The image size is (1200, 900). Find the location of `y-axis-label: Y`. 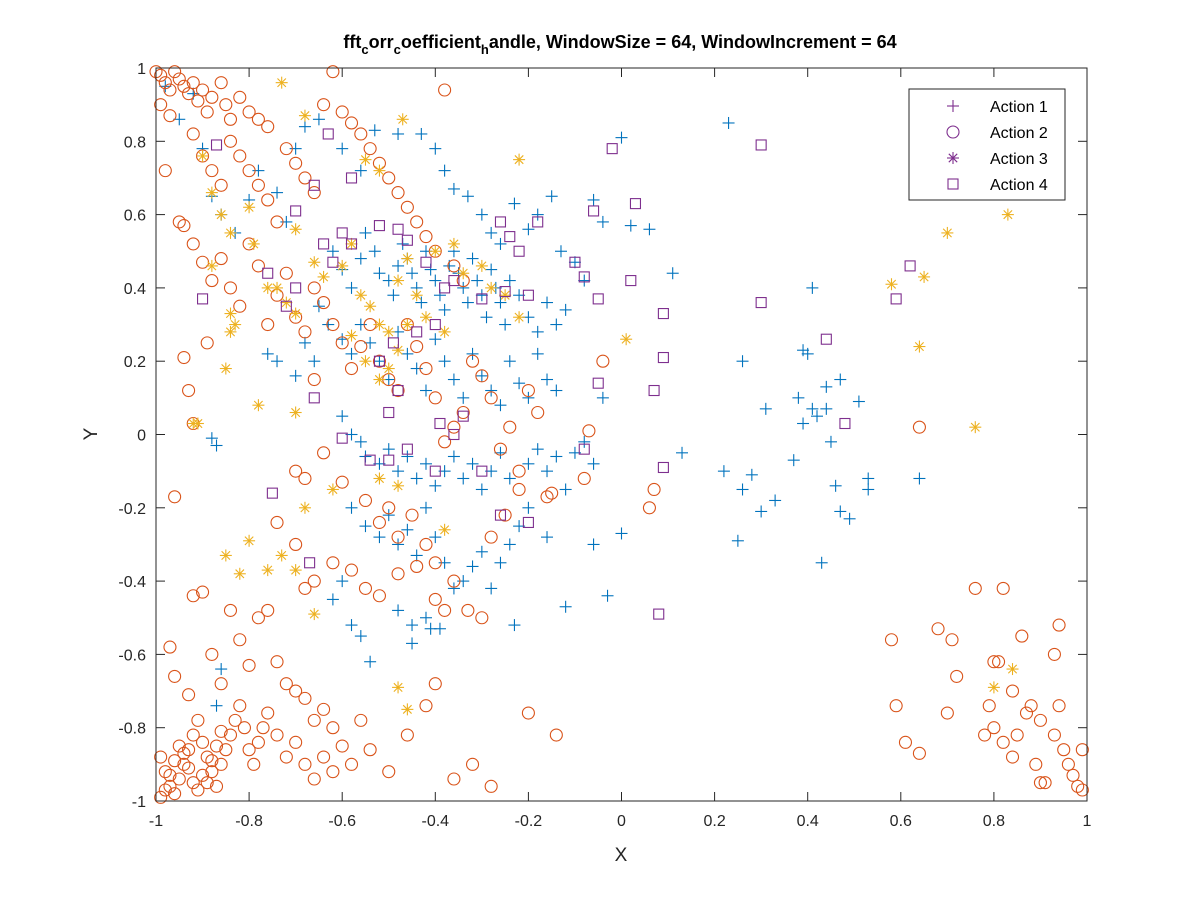

y-axis-label: Y is located at coordinates (91, 433).